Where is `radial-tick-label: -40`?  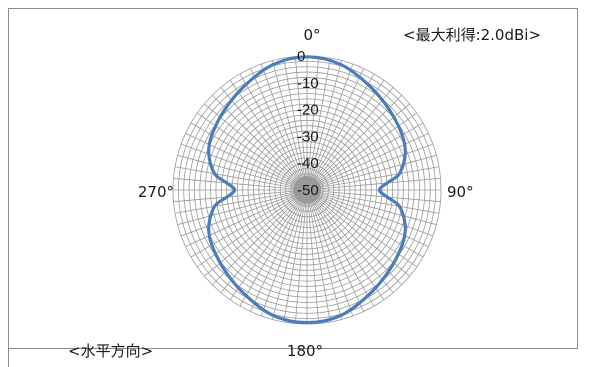 radial-tick-label: -40 is located at coordinates (308, 163).